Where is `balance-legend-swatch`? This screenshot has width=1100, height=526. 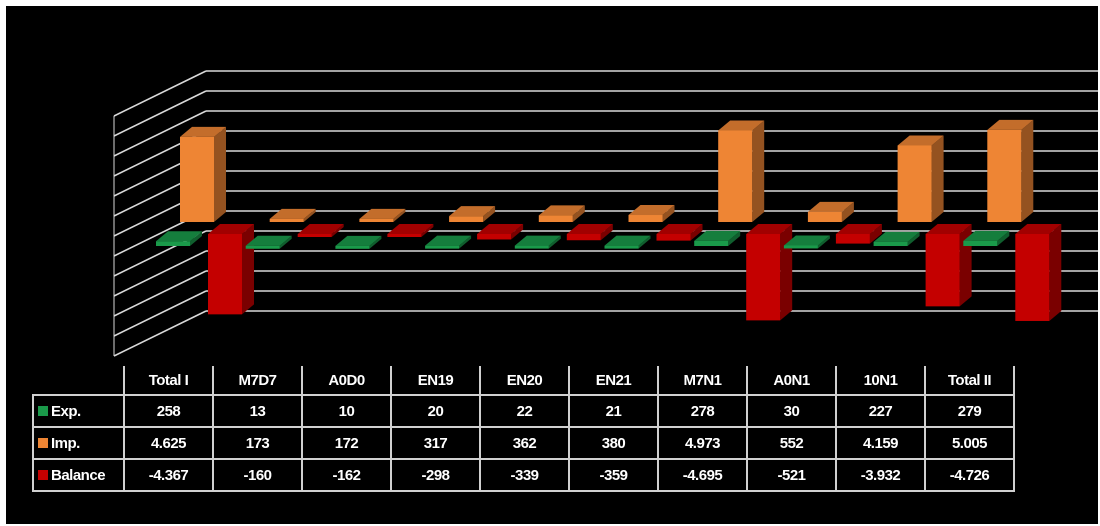 balance-legend-swatch is located at coordinates (43, 474).